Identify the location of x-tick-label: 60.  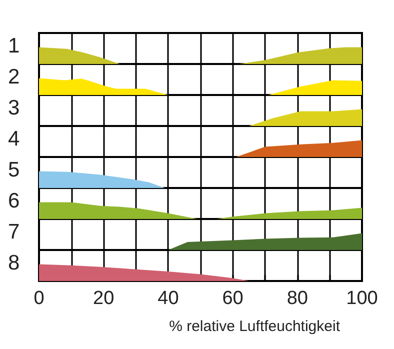
(233, 298).